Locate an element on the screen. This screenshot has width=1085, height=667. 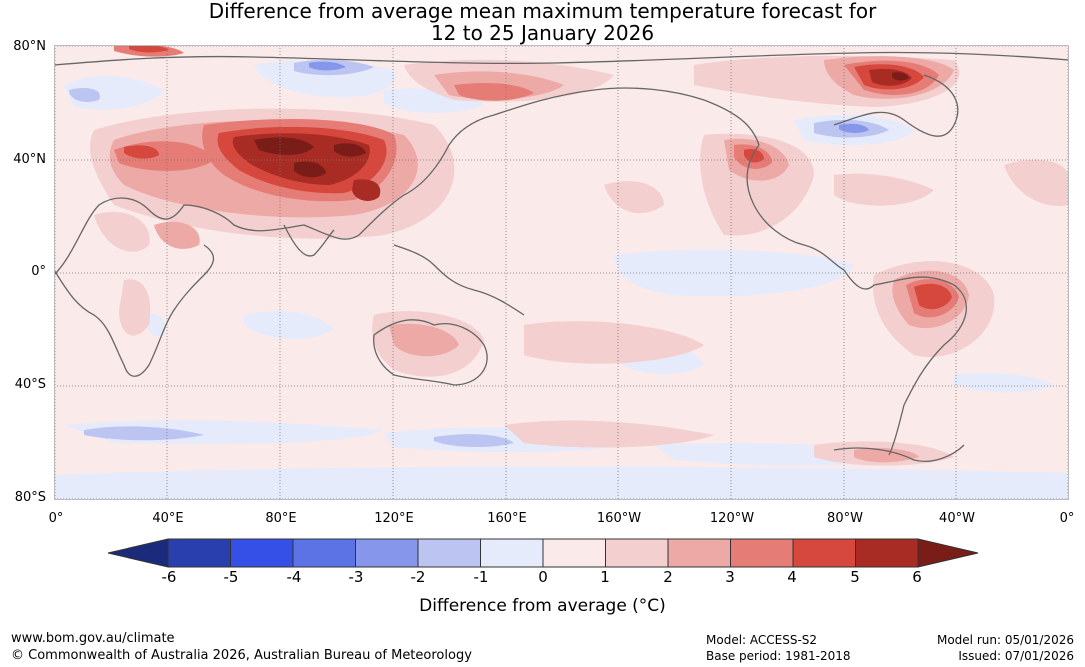
lon-label-80w: 80°W is located at coordinates (845, 518).